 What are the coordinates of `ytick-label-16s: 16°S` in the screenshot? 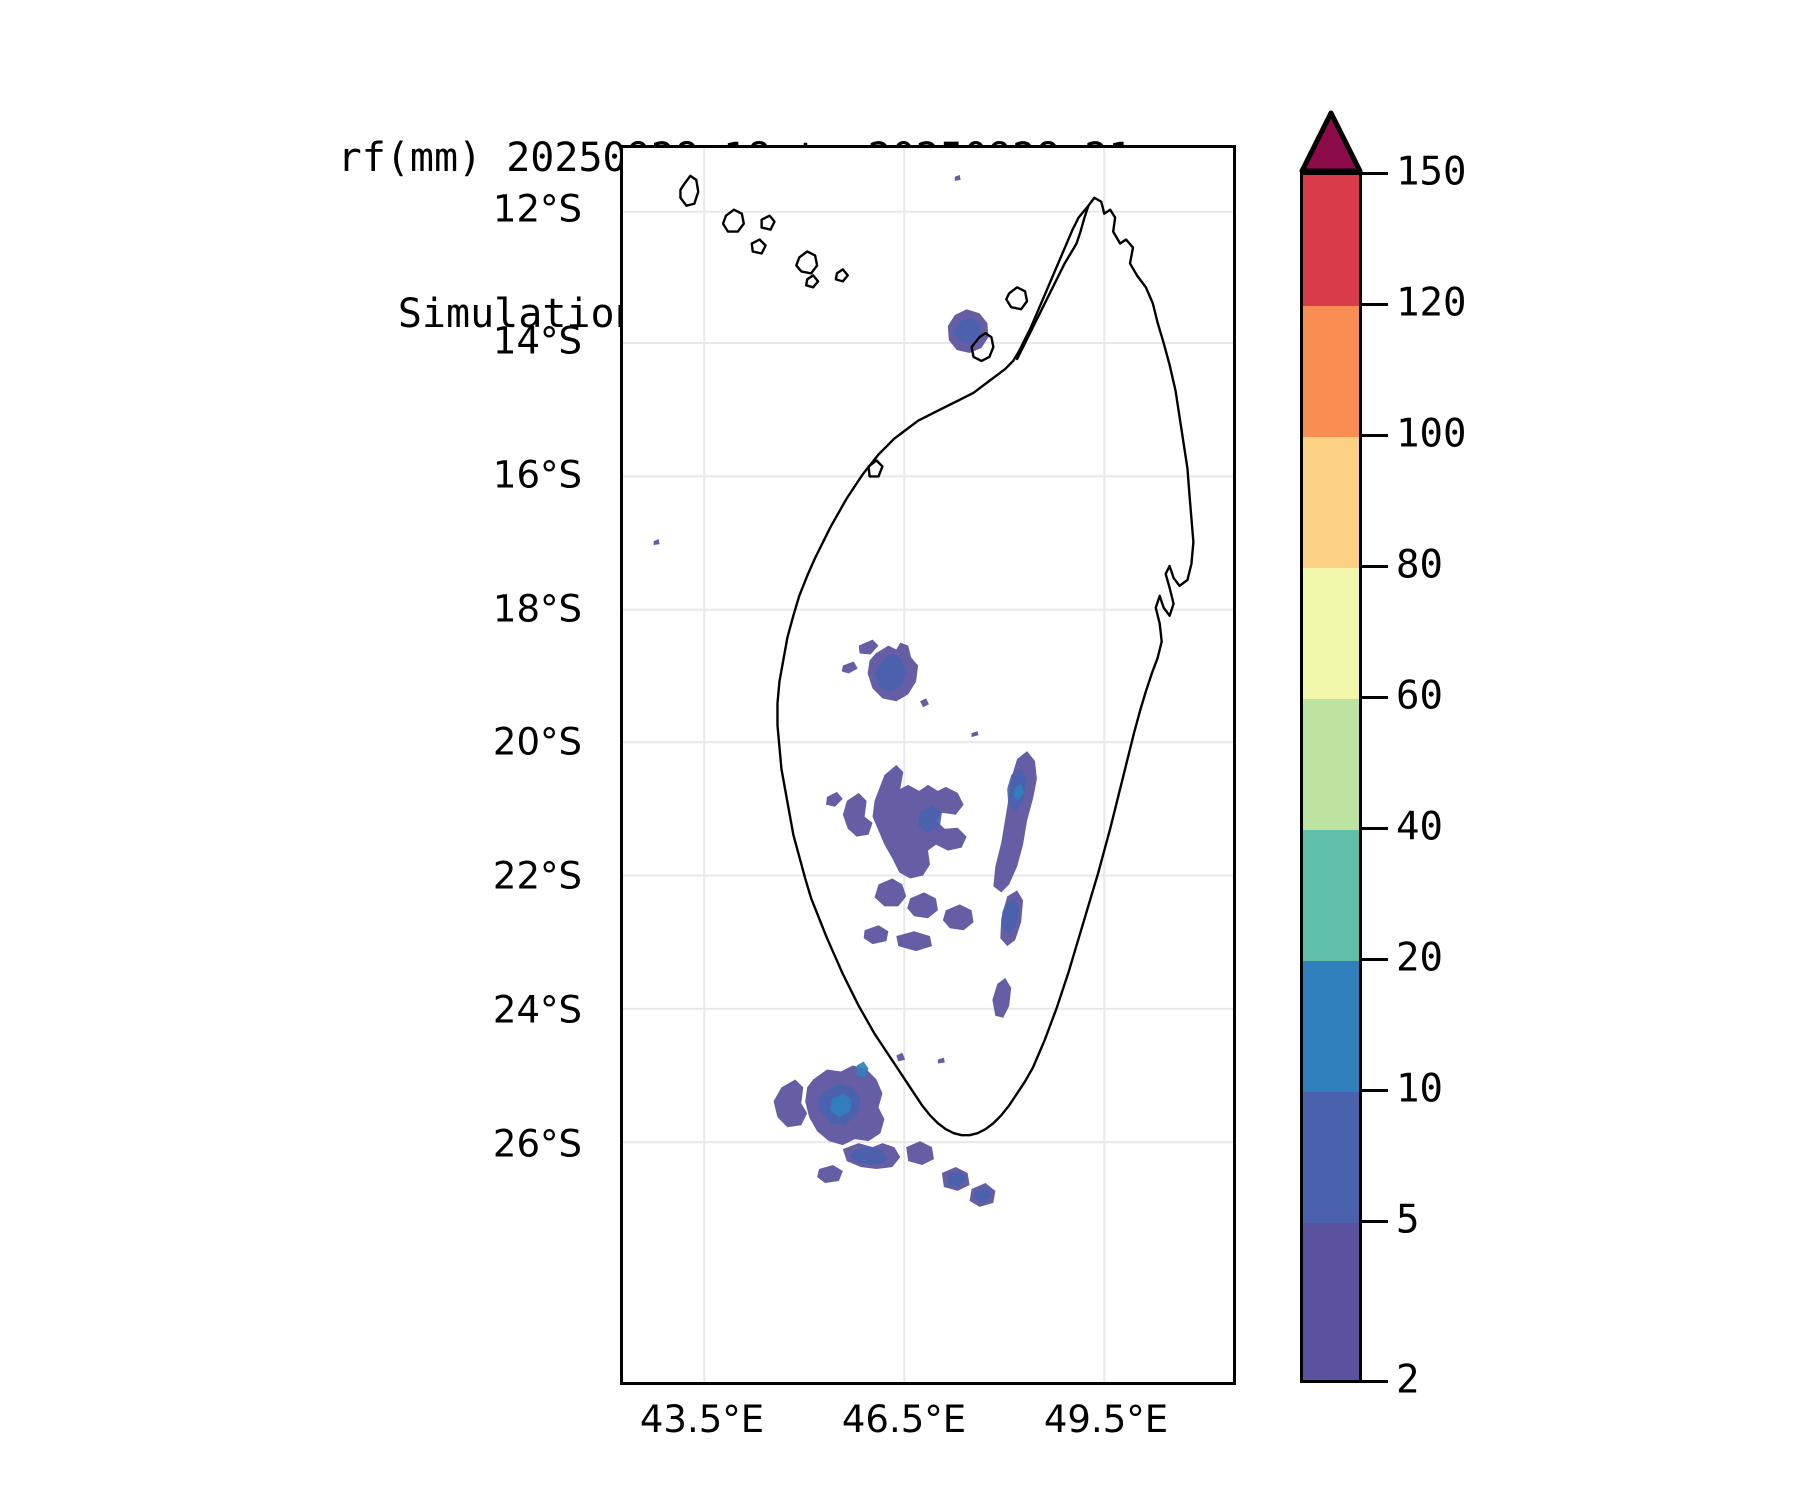 It's located at (537, 475).